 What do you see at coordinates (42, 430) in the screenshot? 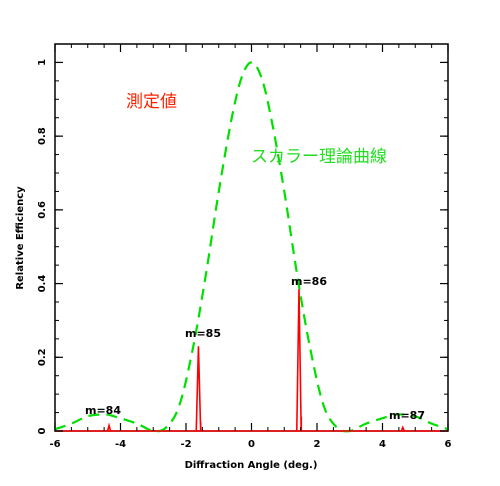
I see `y-tick-label: 0` at bounding box center [42, 430].